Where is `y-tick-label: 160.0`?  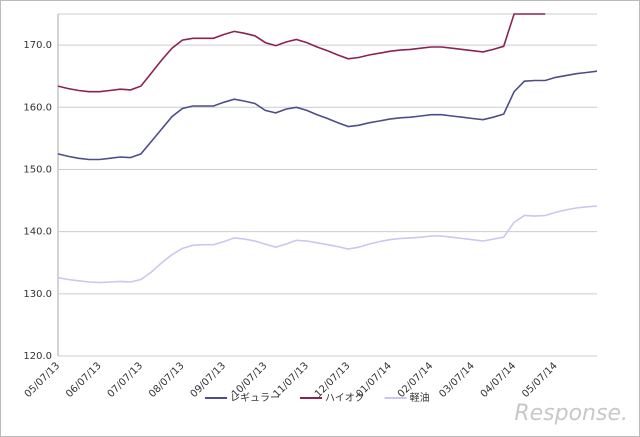
y-tick-label: 160.0 is located at coordinates (37, 107).